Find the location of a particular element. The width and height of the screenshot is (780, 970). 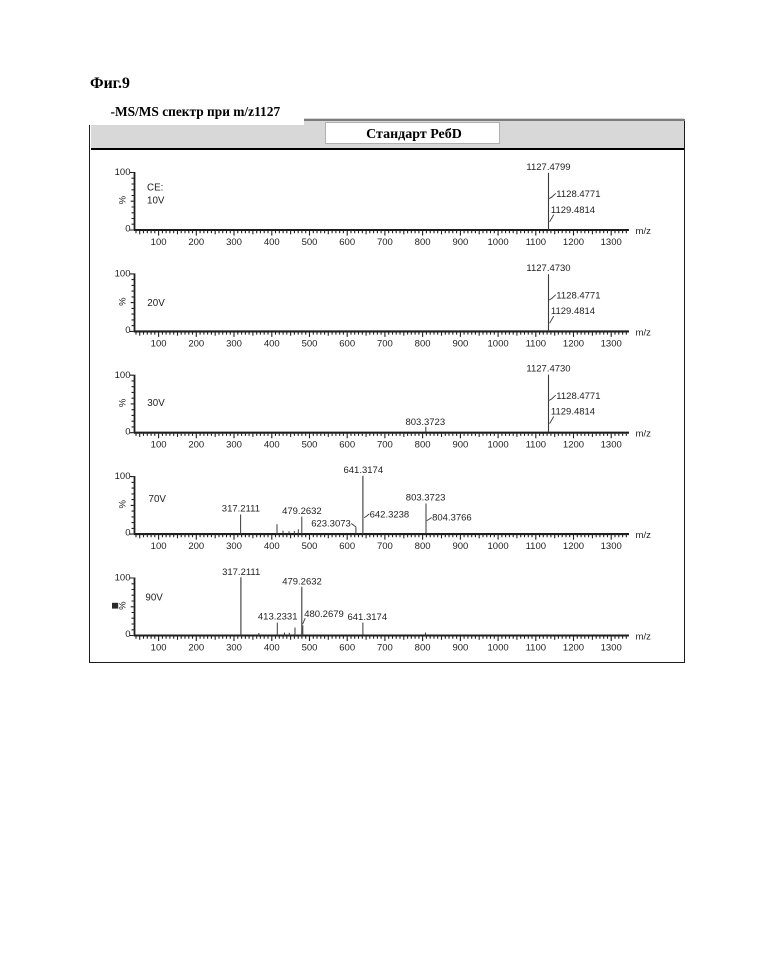

svg-text: 10V is located at coordinates (156, 201).